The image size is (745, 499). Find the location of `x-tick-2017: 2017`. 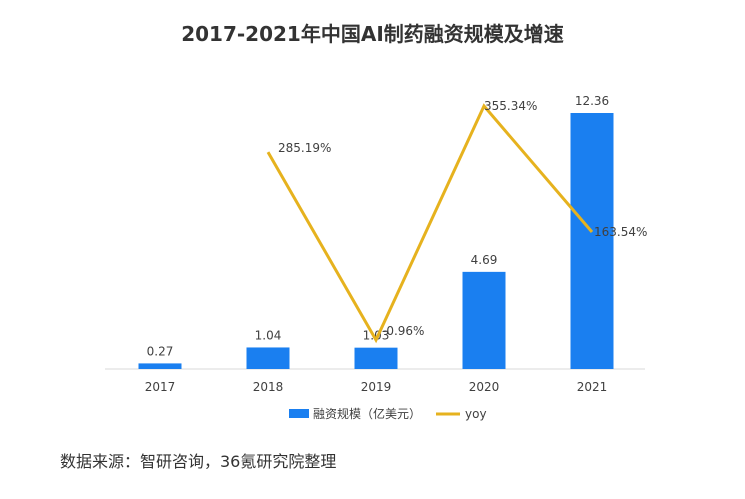

x-tick-2017: 2017 is located at coordinates (160, 387).